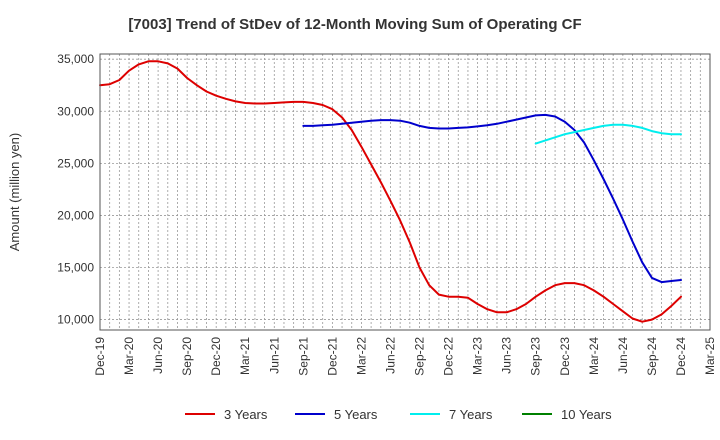 This screenshot has height=440, width=720. I want to click on legend: 3 Years 5 Years 7 Years 10 Years, so click(398, 414).